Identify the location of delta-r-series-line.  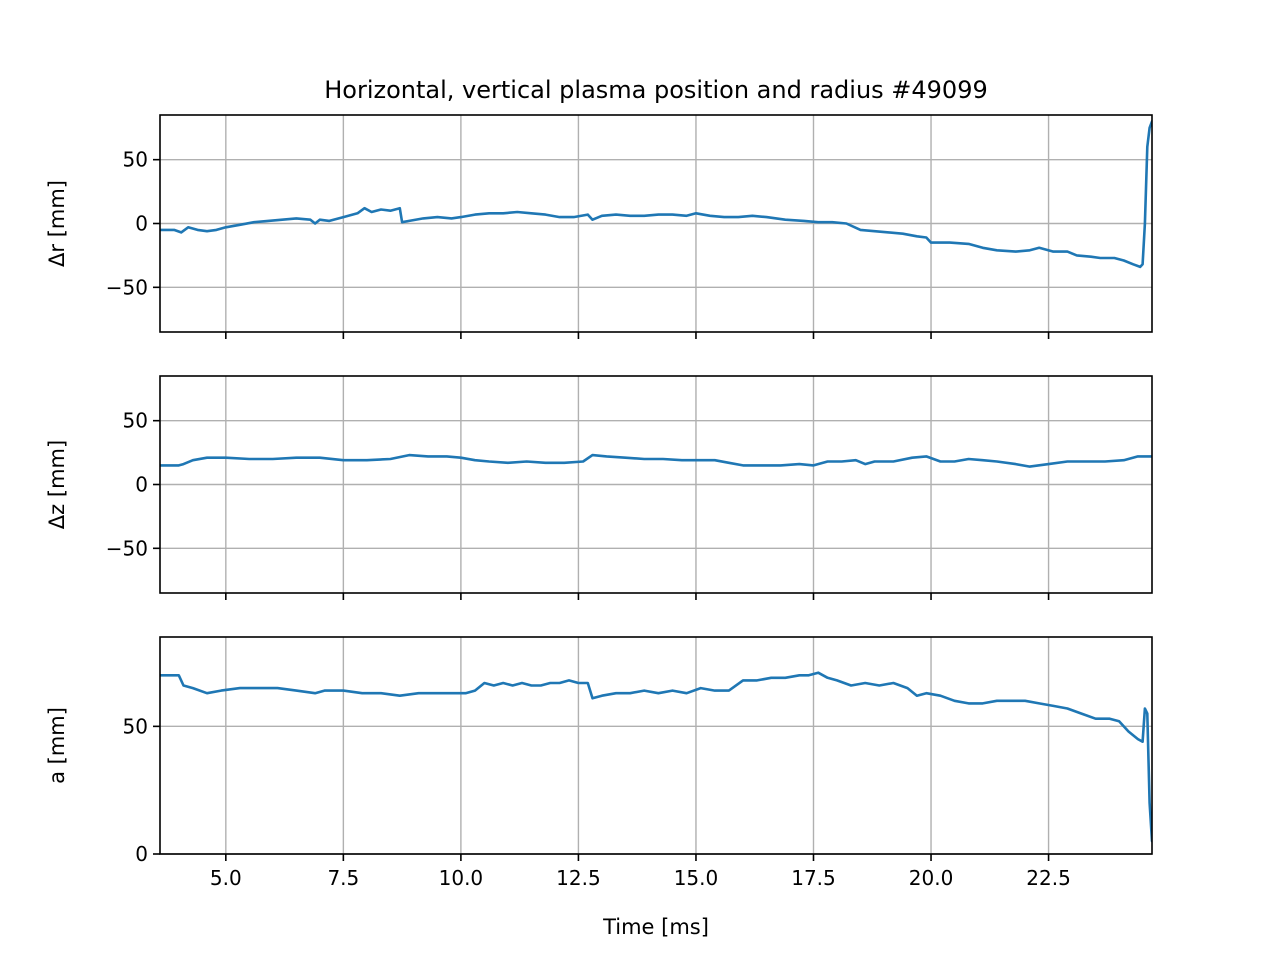
(656, 194).